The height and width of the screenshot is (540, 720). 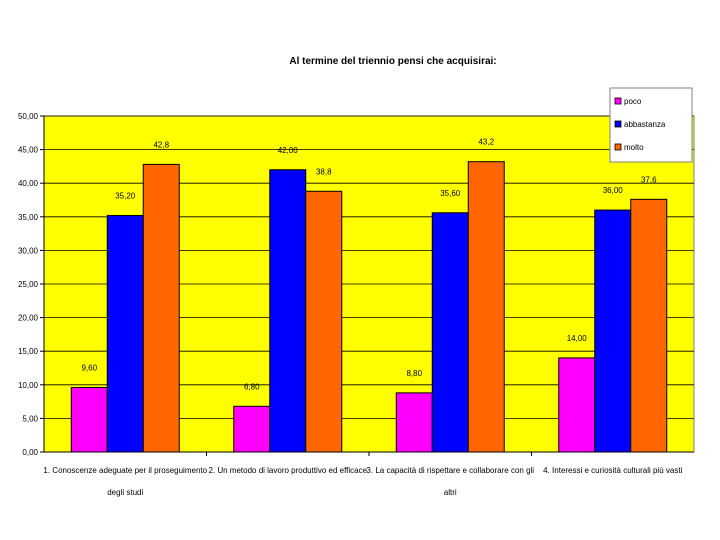 What do you see at coordinates (618, 101) in the screenshot?
I see `legend-swatch-poco` at bounding box center [618, 101].